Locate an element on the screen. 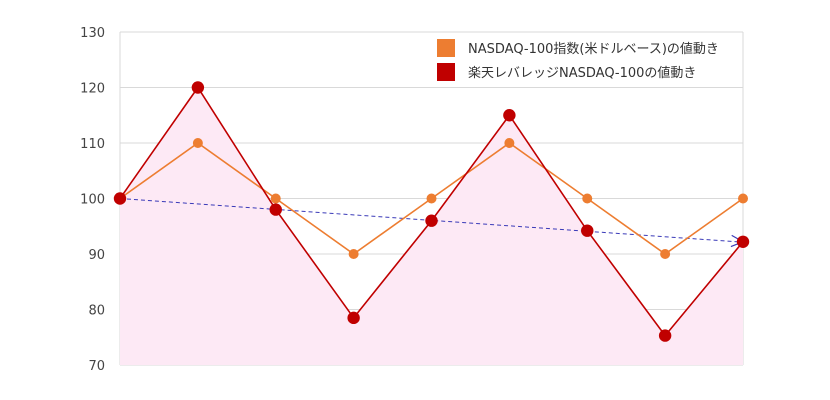  y-tick-label-100: 100 is located at coordinates (92, 200).